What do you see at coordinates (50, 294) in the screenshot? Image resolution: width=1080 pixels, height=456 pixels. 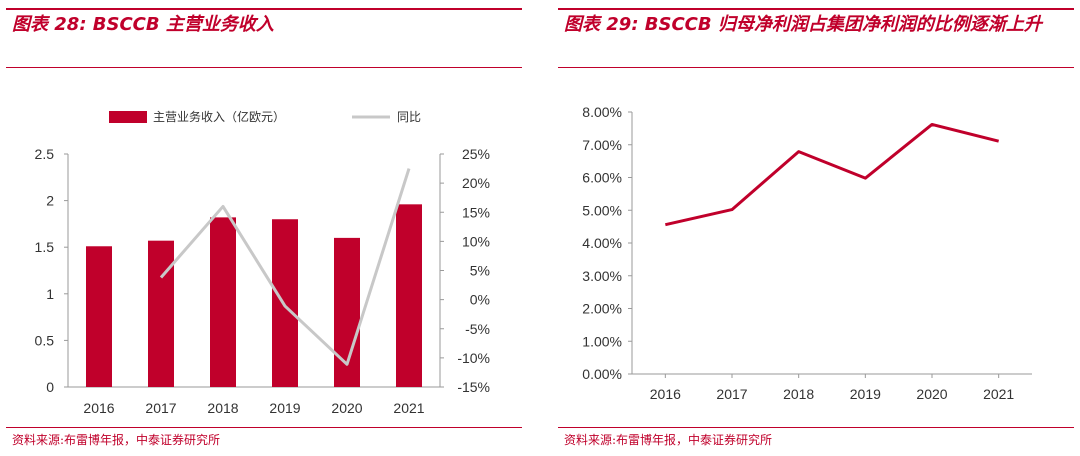 I see `left-y-tick-label: 1` at bounding box center [50, 294].